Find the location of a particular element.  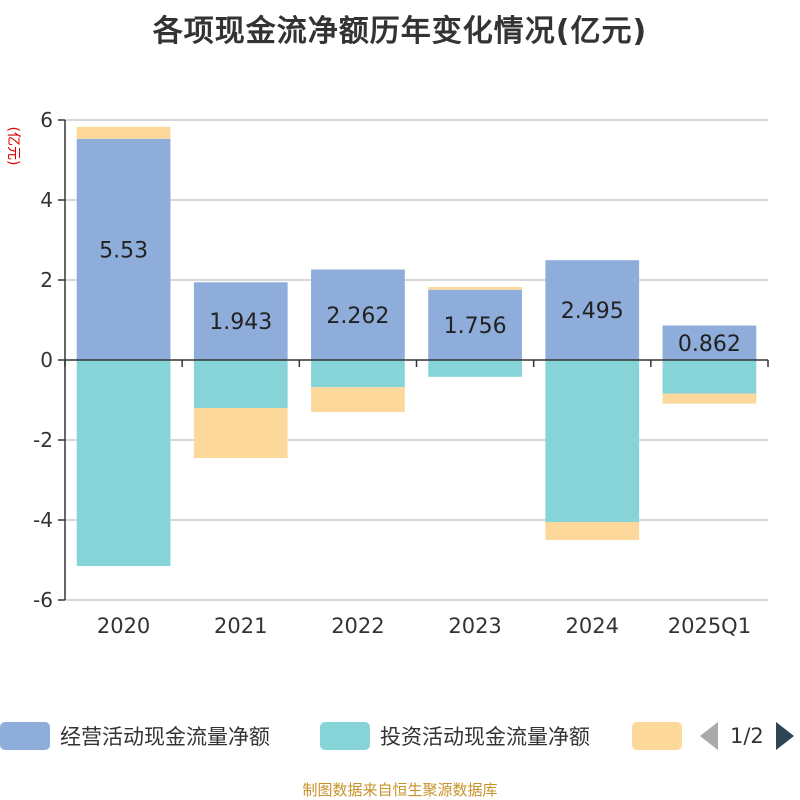

data-label-2024: 2.495 is located at coordinates (592, 311).